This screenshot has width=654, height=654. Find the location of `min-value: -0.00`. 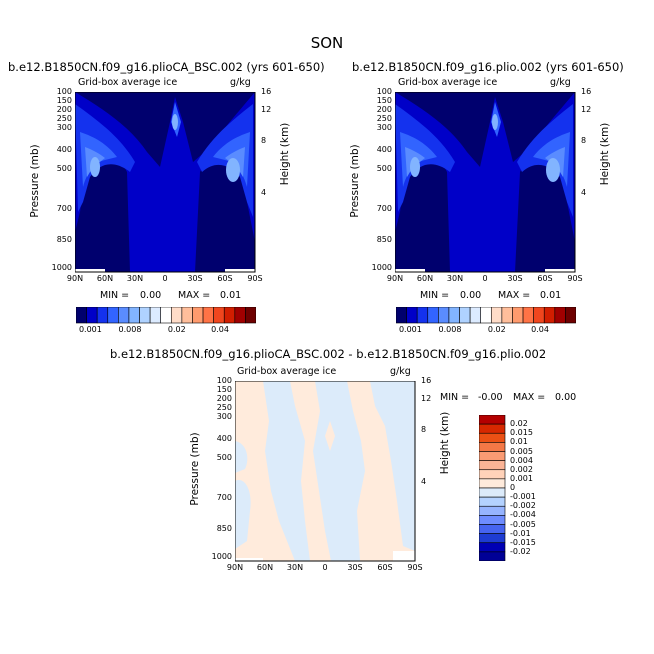

min-value: -0.00 is located at coordinates (490, 397).